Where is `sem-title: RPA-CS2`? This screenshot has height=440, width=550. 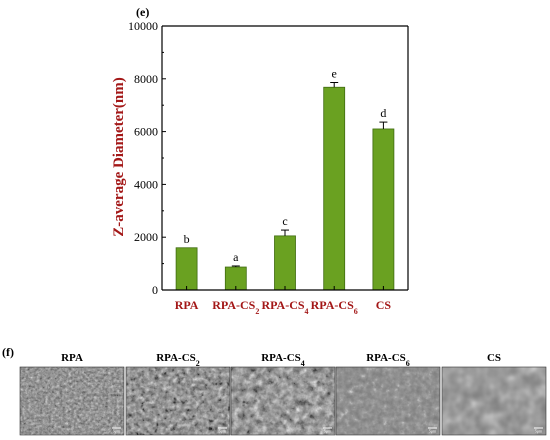 sem-title: RPA-CS2 is located at coordinates (178, 360).